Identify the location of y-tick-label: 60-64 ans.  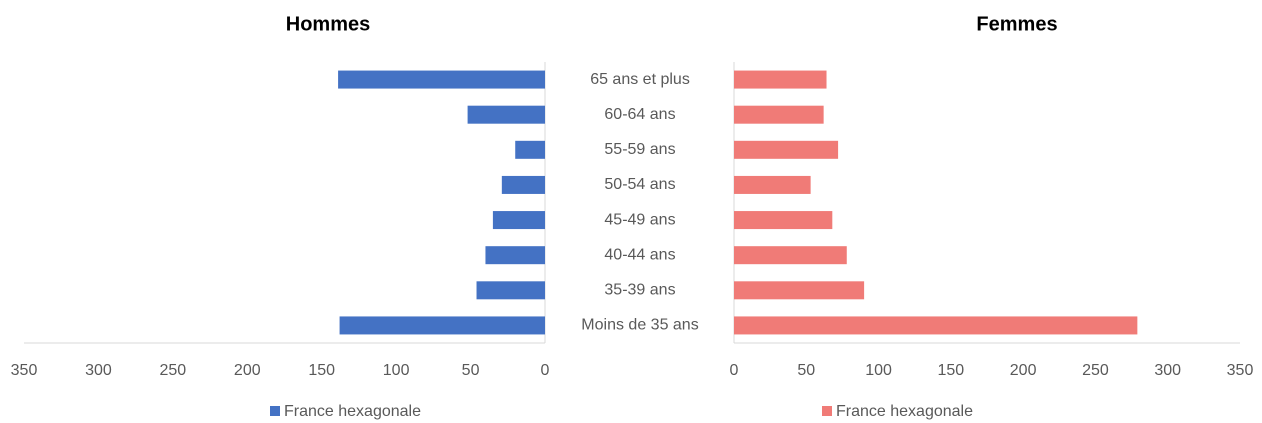
(639, 114).